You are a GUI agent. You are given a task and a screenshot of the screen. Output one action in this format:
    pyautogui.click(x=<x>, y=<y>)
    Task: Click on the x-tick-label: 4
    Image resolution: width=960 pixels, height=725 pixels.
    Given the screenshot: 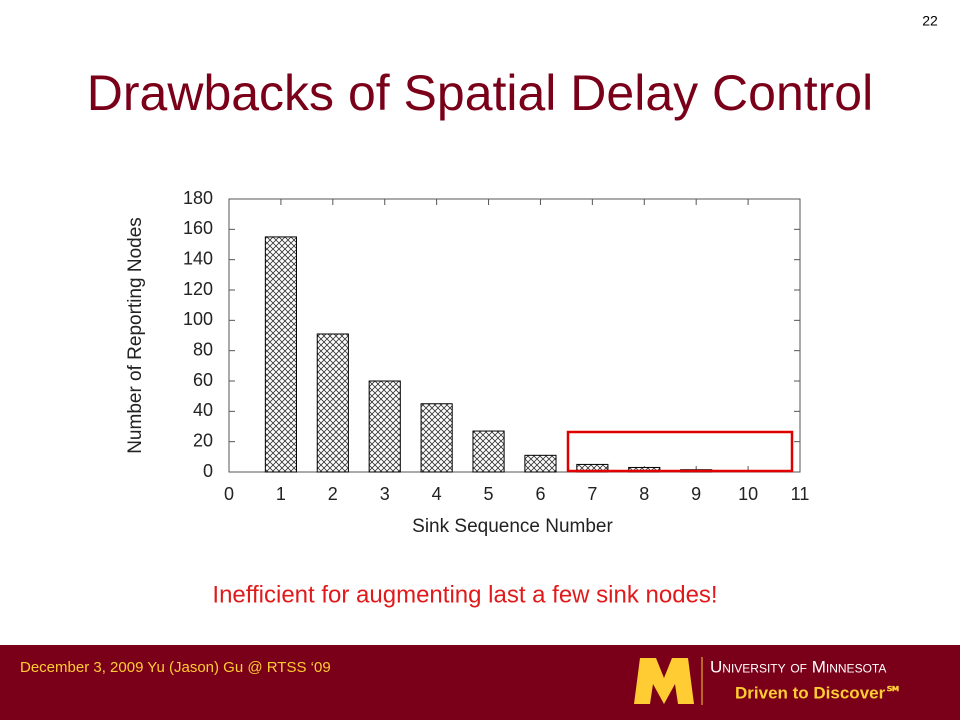 What is the action you would take?
    pyautogui.click(x=437, y=494)
    